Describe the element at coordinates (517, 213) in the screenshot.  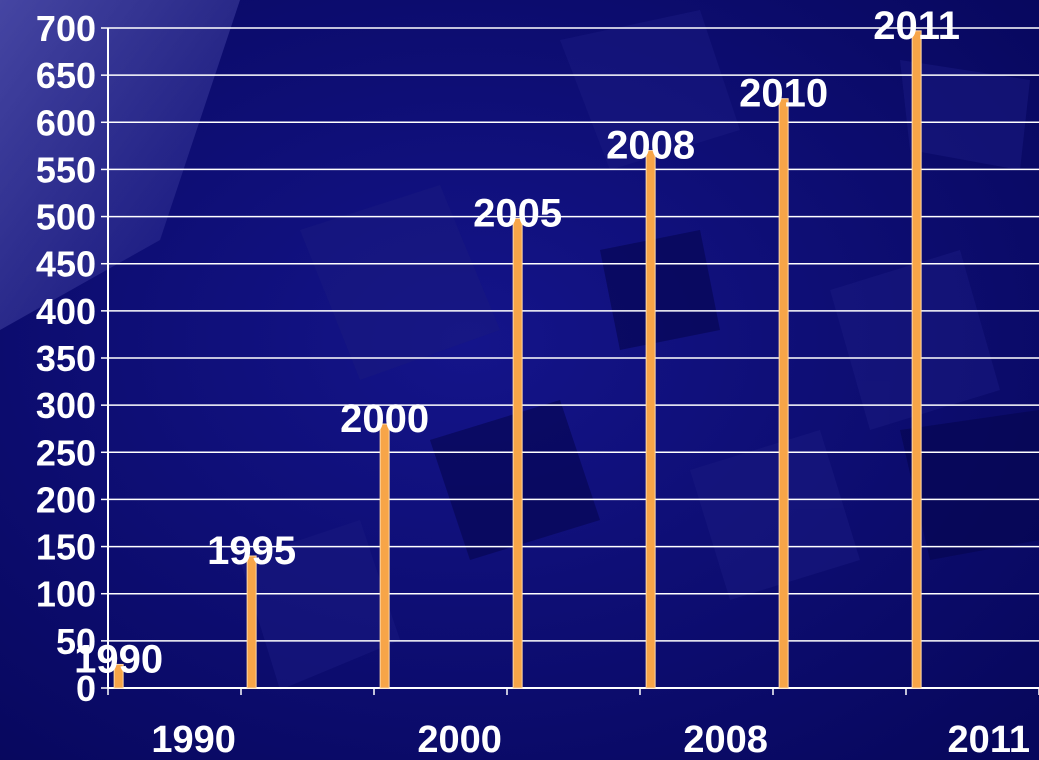
I see `data-label-2005: 2005` at that location.